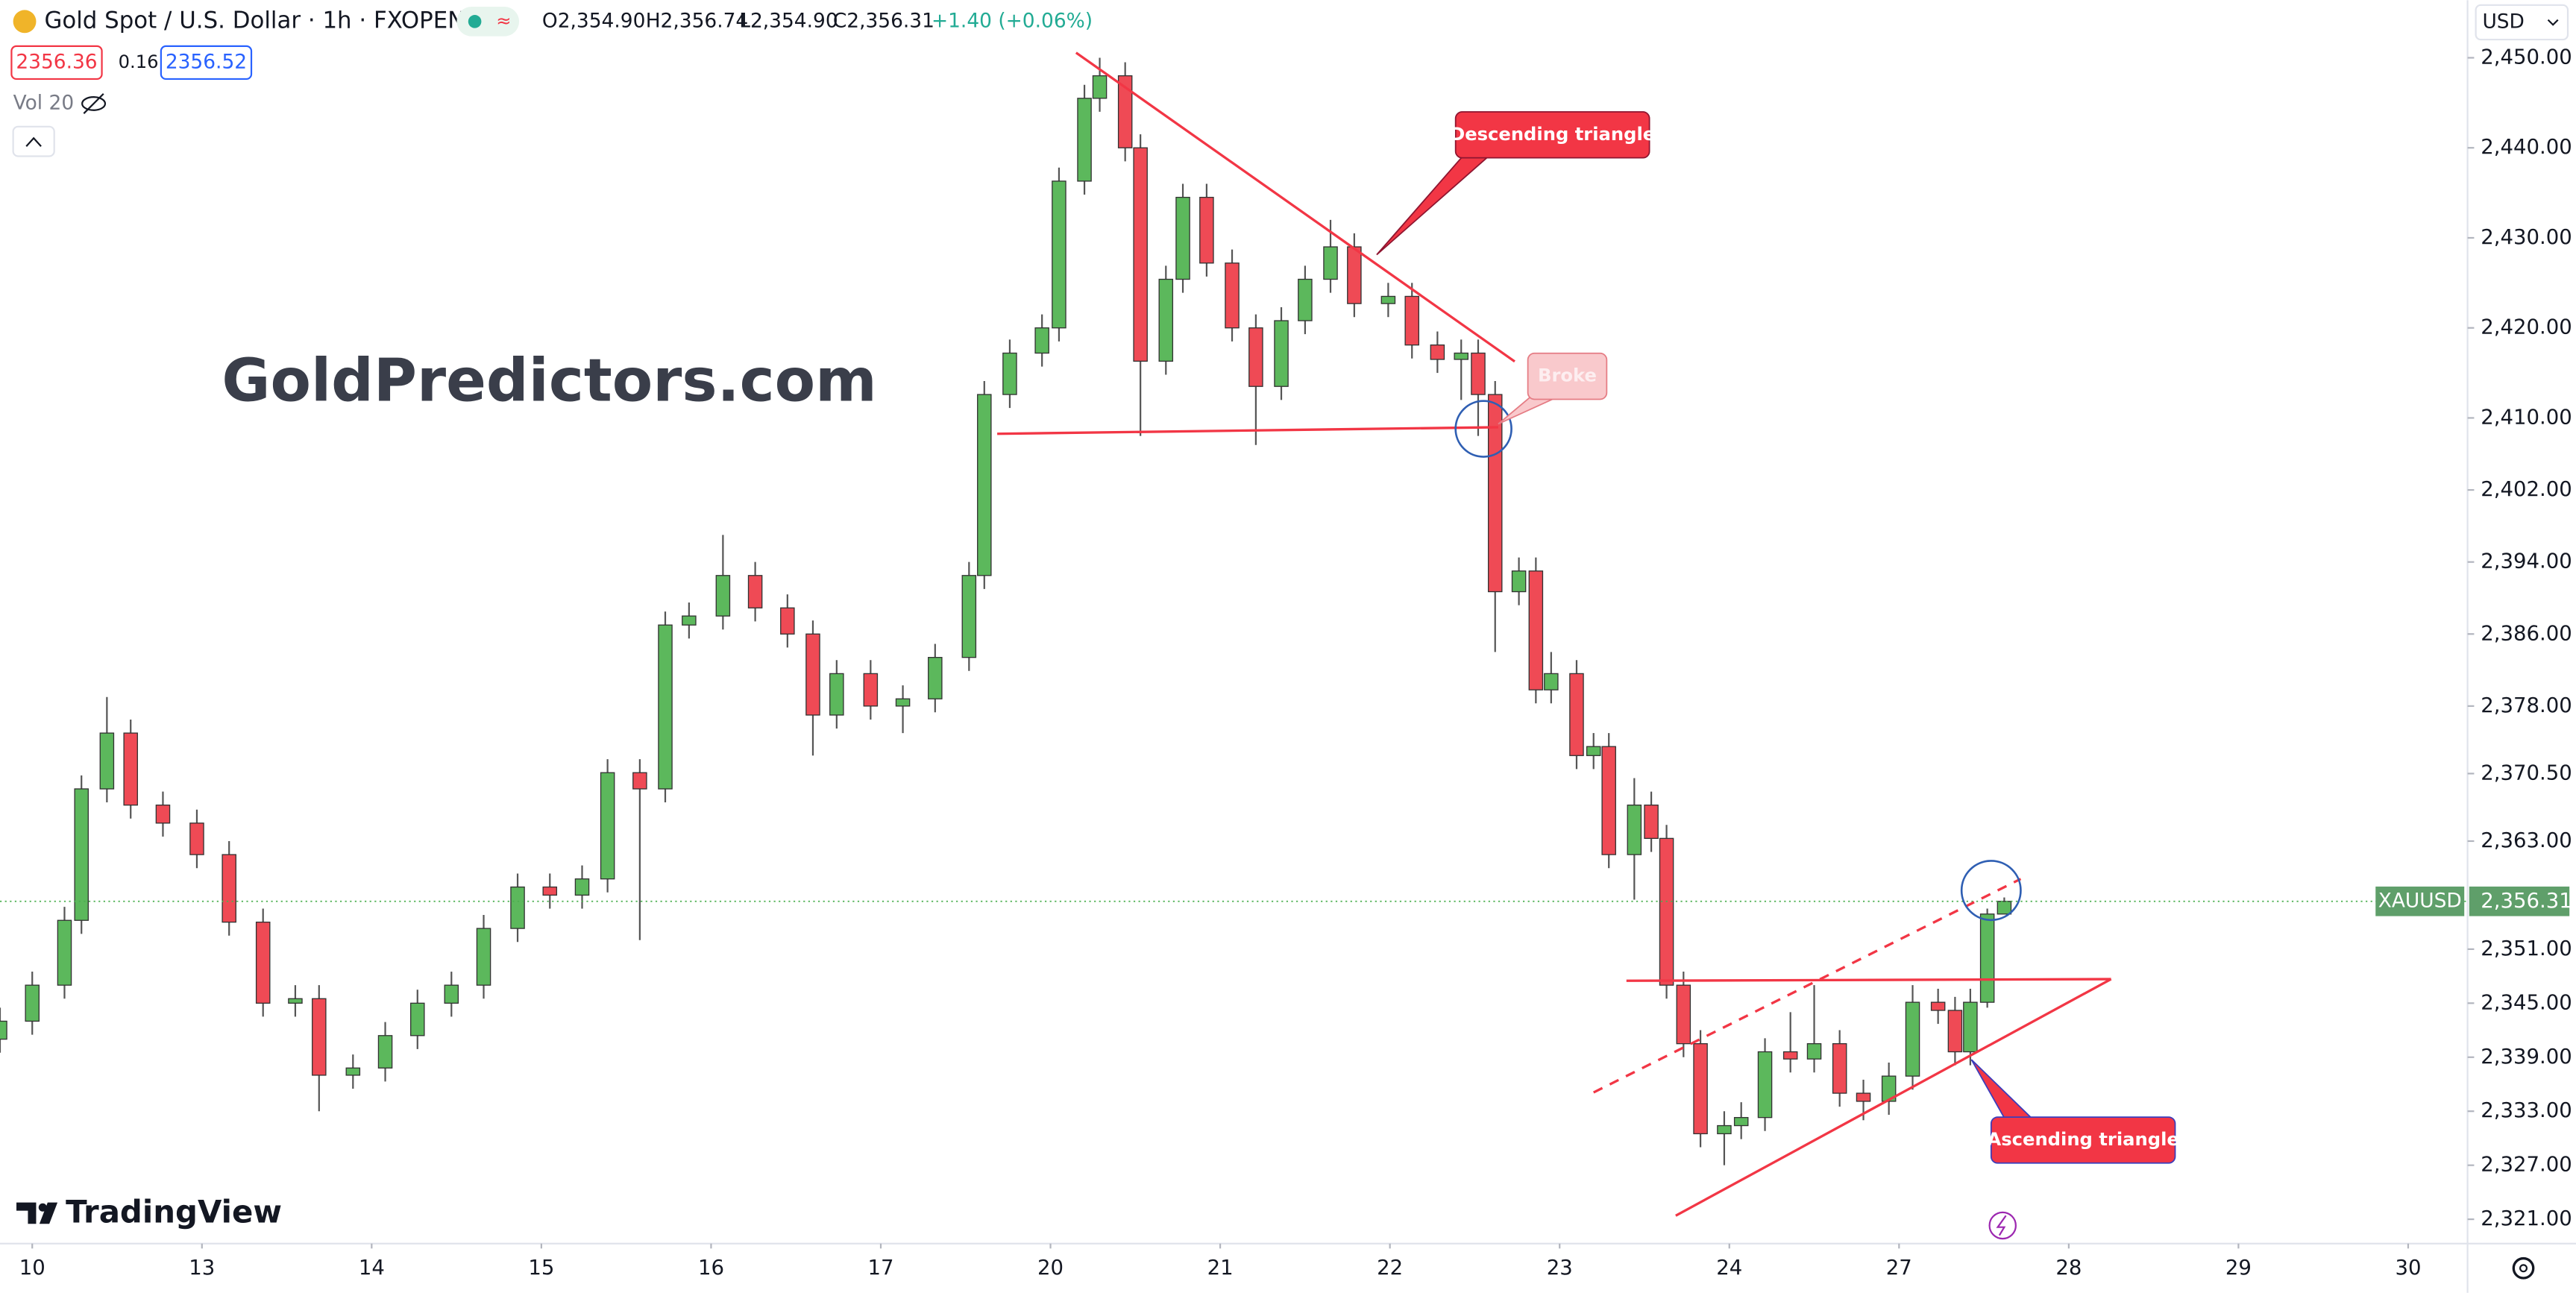  I want to click on y-tick-label: 2,394.00, so click(2526, 561).